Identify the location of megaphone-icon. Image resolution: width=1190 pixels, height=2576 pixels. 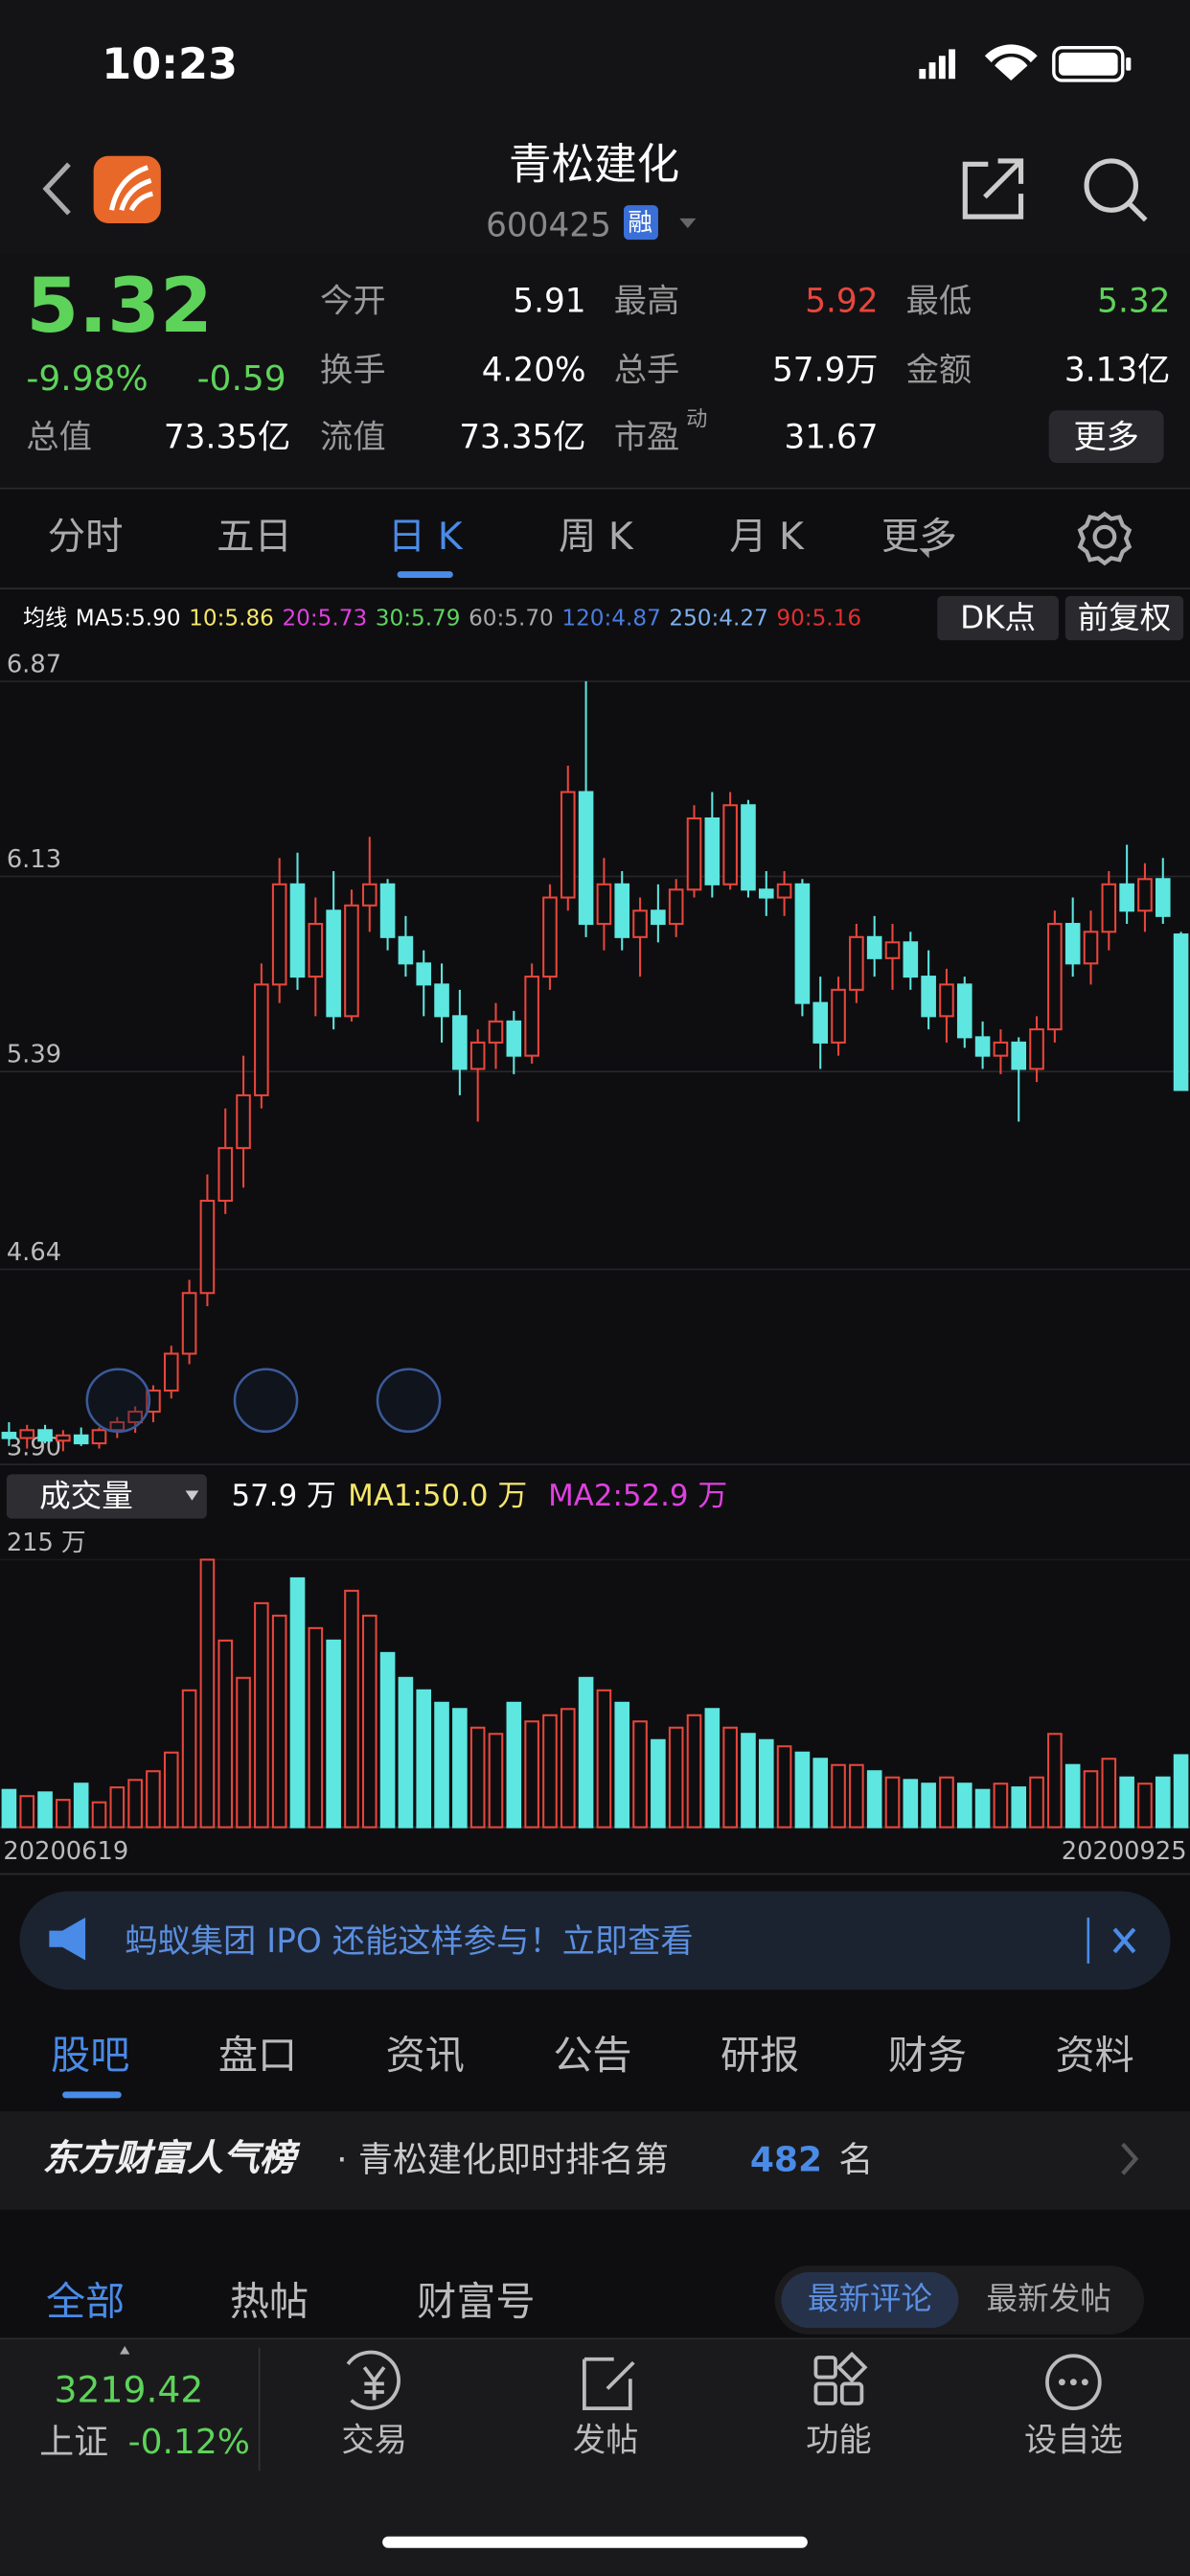
(68, 1939).